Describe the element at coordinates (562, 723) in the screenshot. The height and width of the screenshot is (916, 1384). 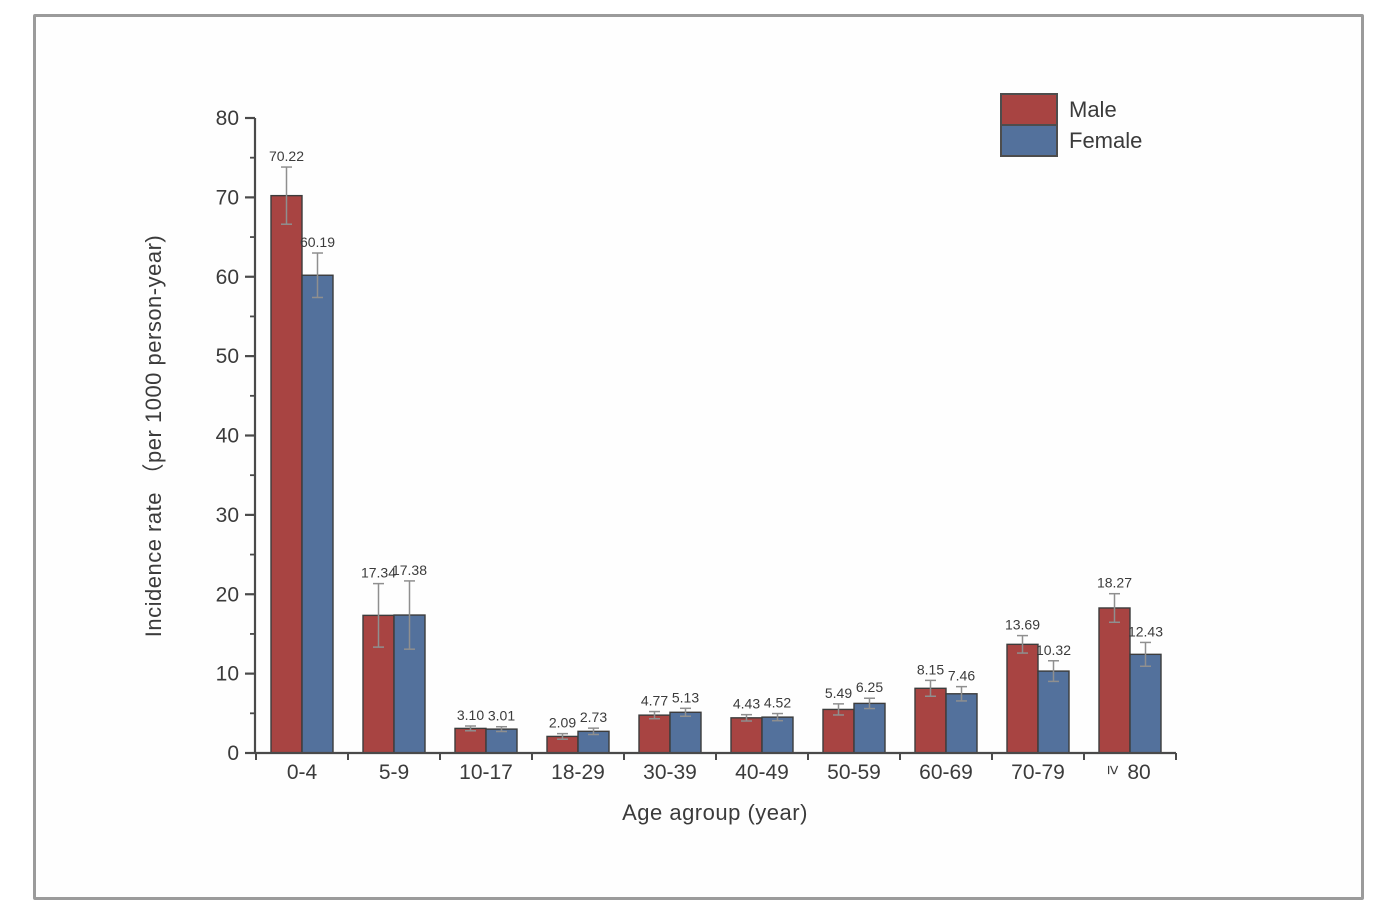
I see `value-label: 2.09` at that location.